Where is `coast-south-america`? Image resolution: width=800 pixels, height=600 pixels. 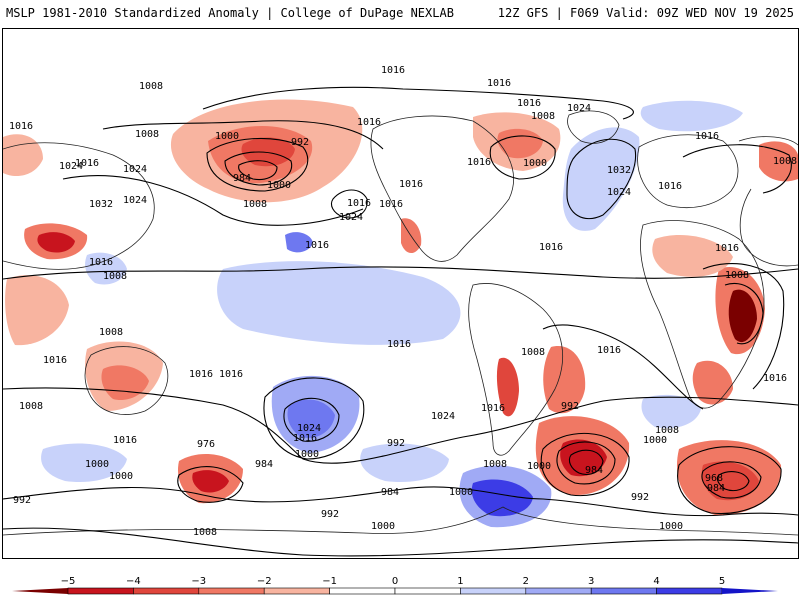
coast-south-america is located at coordinates (515, 369).